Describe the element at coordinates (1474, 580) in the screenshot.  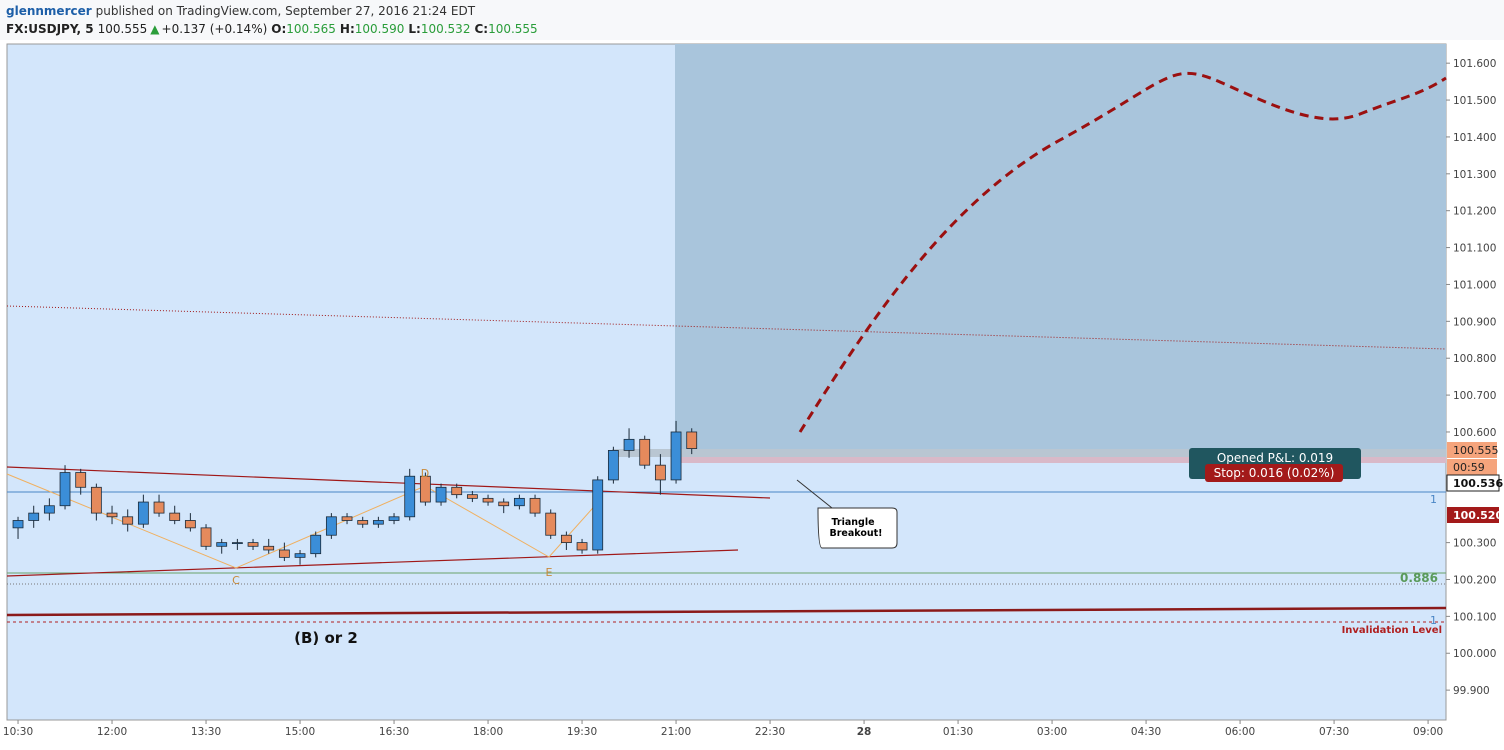
I see `y-tick-label: 100.200` at that location.